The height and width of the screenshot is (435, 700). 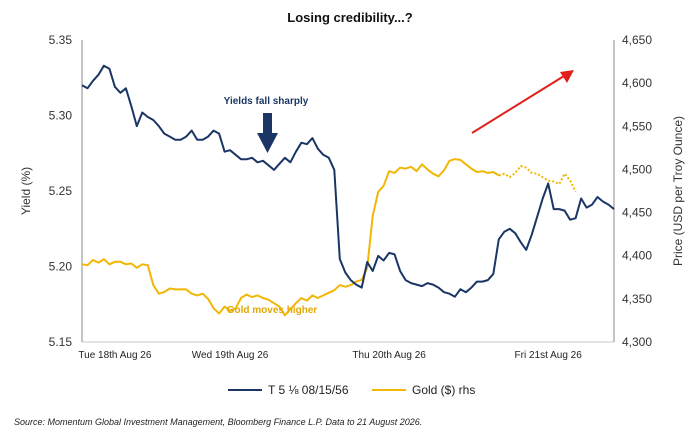 What do you see at coordinates (114, 355) in the screenshot?
I see `x-tick-label: Tue 18th Aug 26` at bounding box center [114, 355].